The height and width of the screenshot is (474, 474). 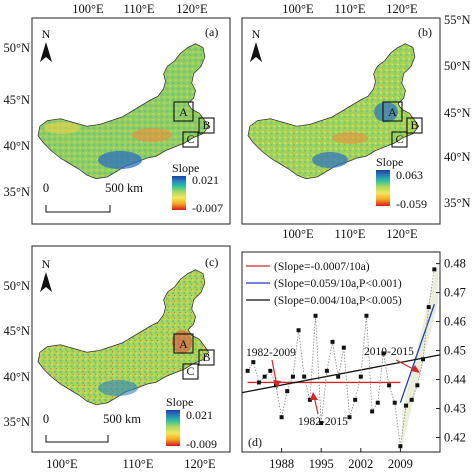 What do you see at coordinates (350, 138) in the screenshot?
I see `panel-b-orange-patch` at bounding box center [350, 138].